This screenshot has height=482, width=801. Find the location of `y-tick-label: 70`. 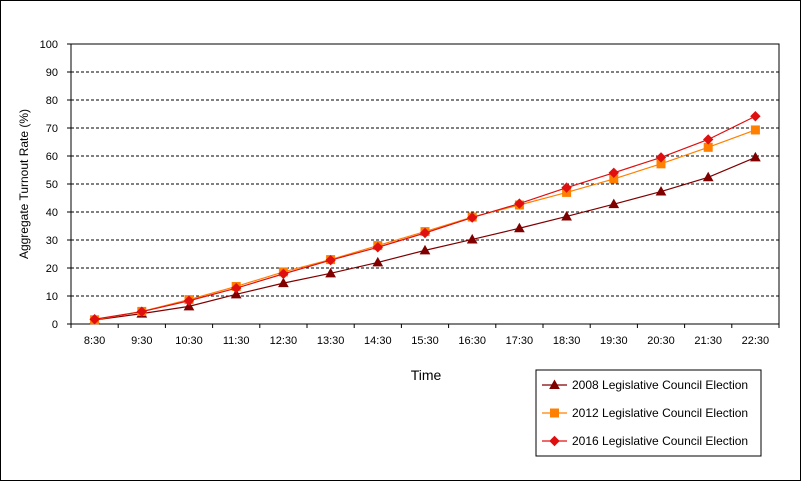

y-tick-label: 70 is located at coordinates (52, 129).